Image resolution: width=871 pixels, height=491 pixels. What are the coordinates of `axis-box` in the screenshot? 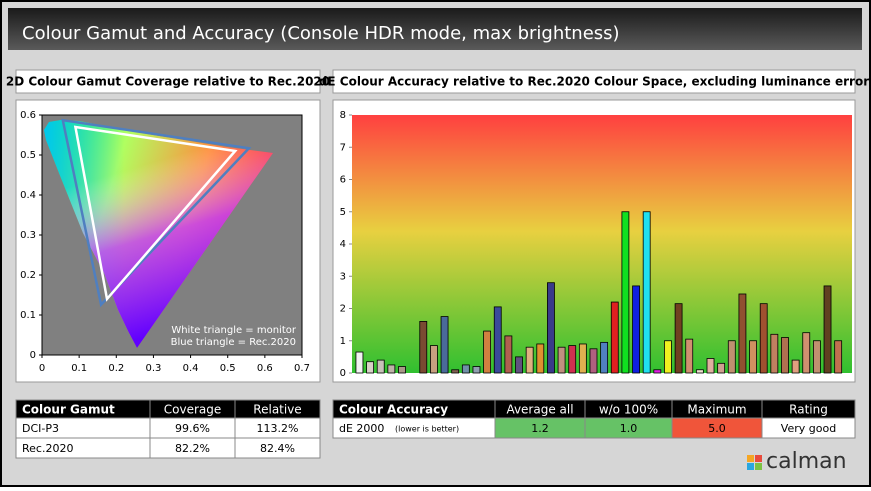 It's located at (172, 235).